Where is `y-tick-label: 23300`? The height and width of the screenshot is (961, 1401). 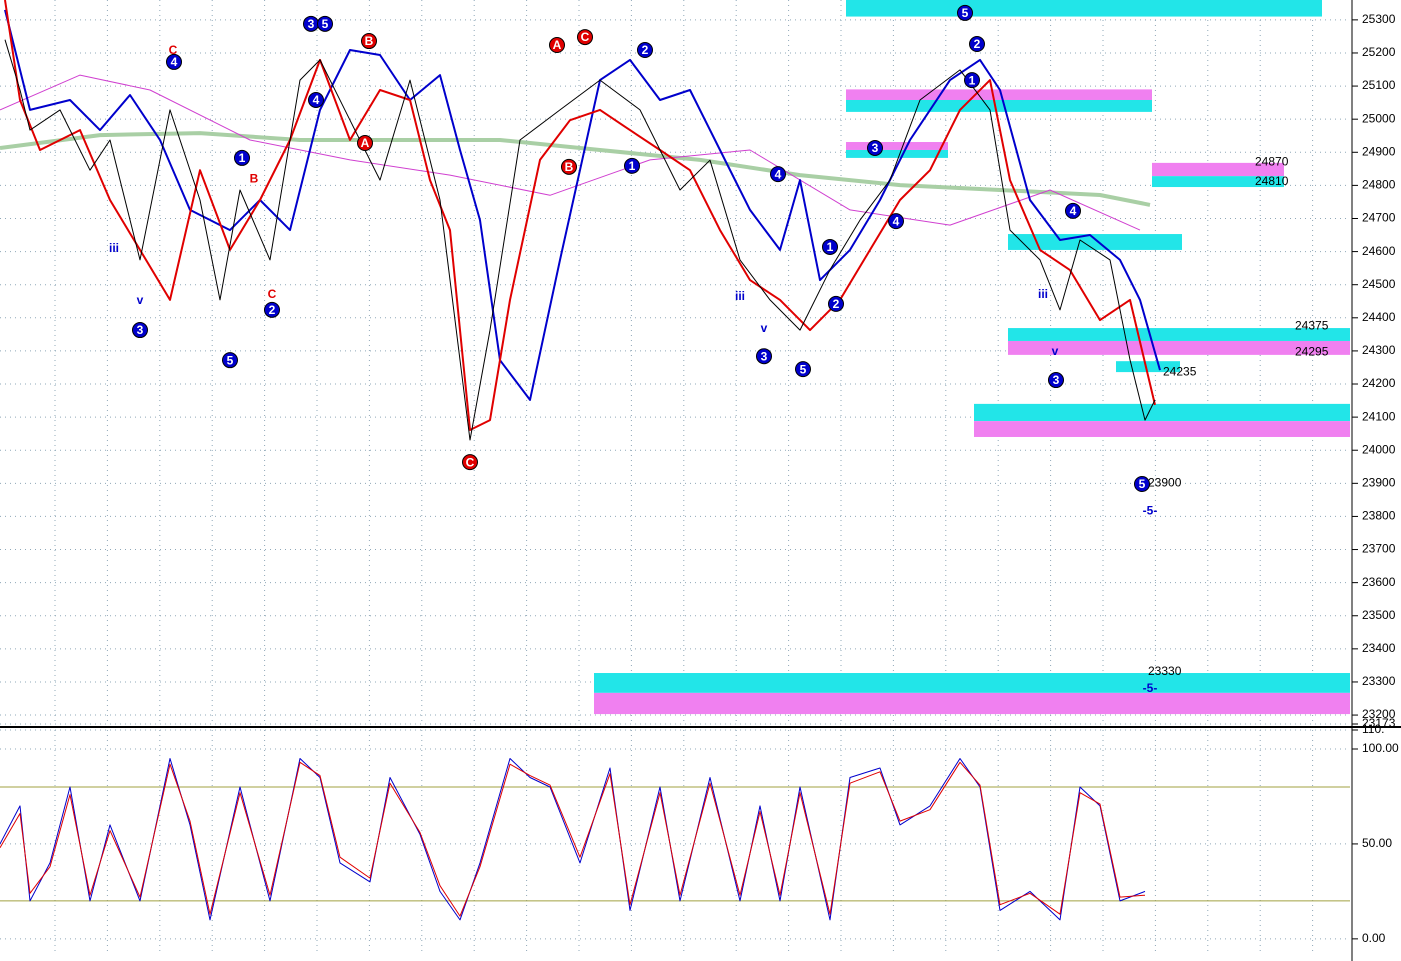
y-tick-label: 23300 is located at coordinates (1379, 681).